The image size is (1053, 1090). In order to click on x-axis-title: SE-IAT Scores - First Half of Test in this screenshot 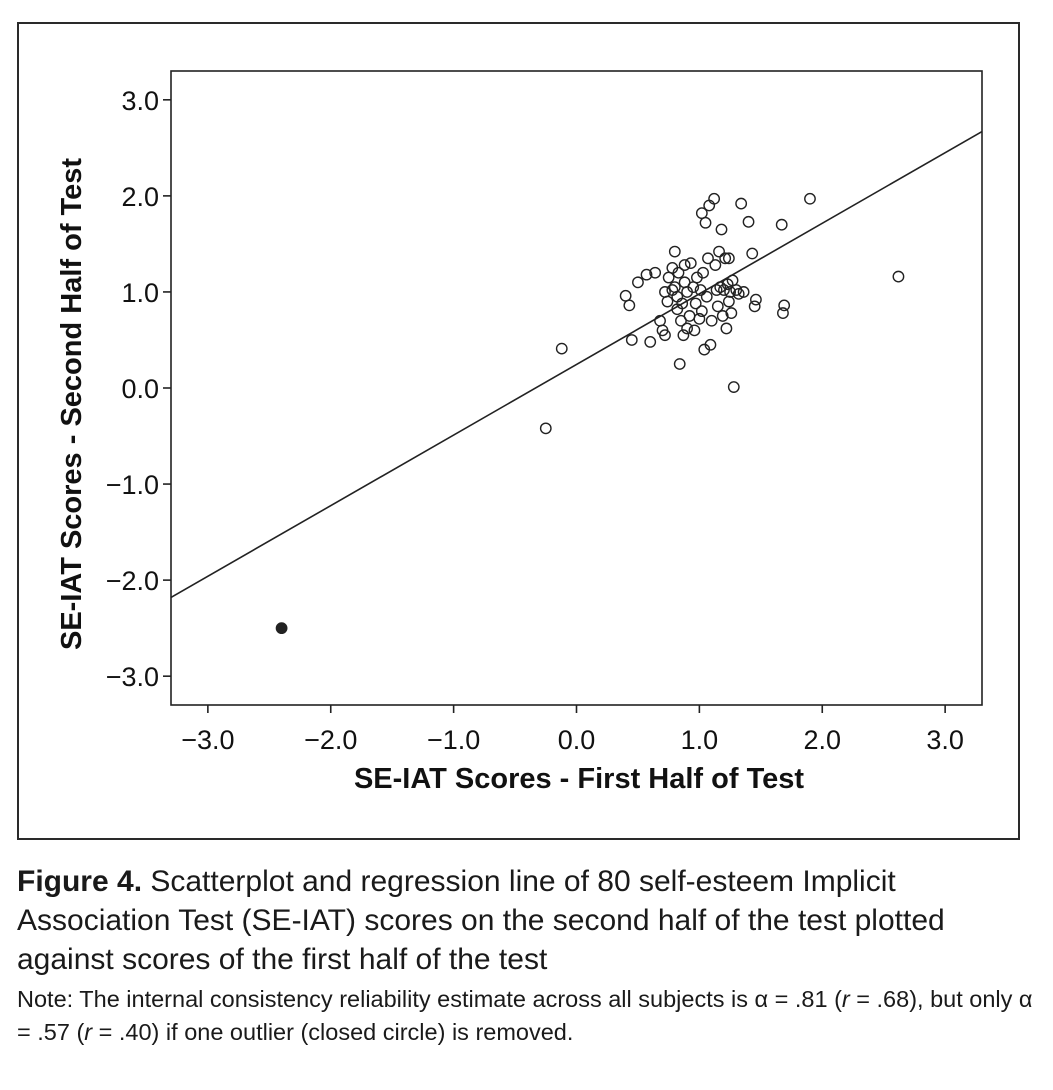, I will do `click(579, 779)`.